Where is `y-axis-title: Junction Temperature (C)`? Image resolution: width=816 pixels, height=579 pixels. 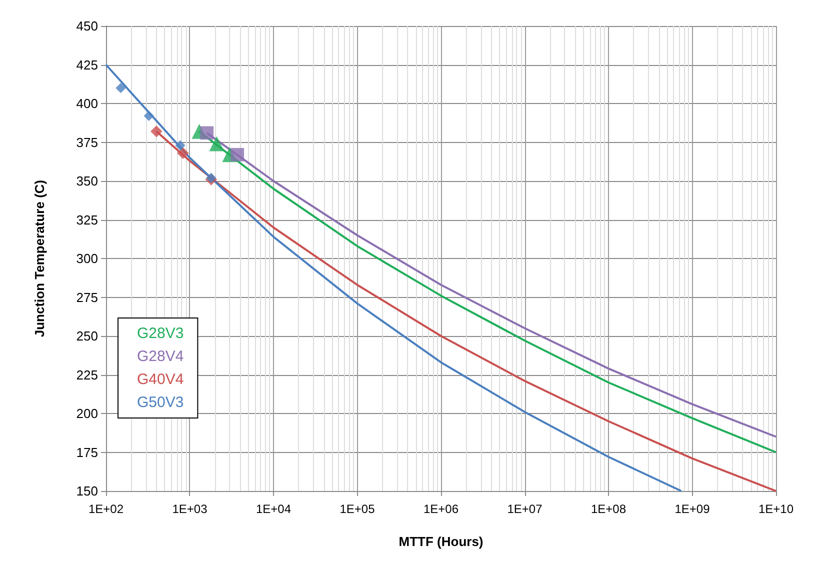 y-axis-title: Junction Temperature (C) is located at coordinates (39, 259).